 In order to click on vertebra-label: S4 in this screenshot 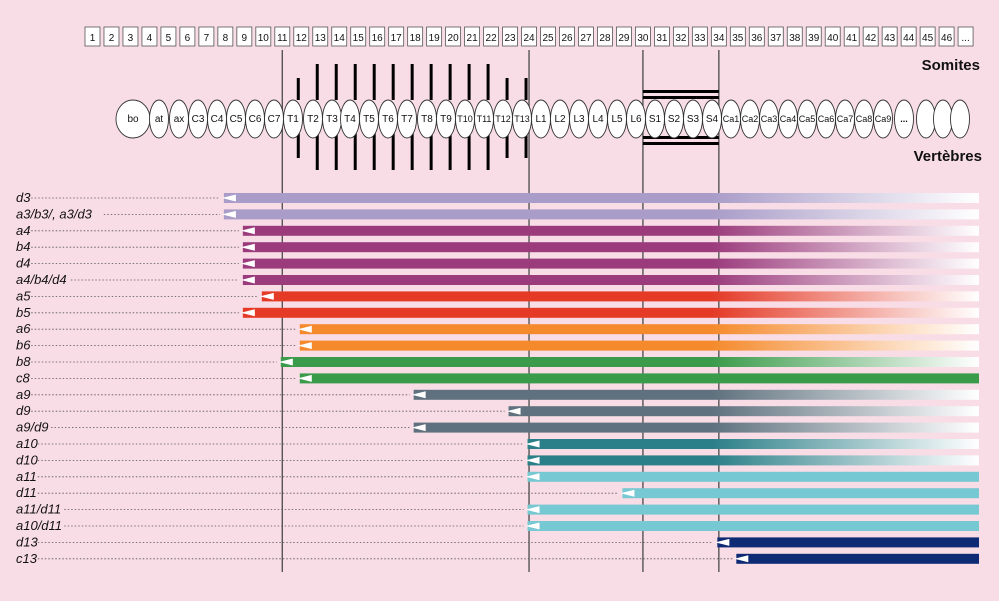, I will do `click(712, 119)`.